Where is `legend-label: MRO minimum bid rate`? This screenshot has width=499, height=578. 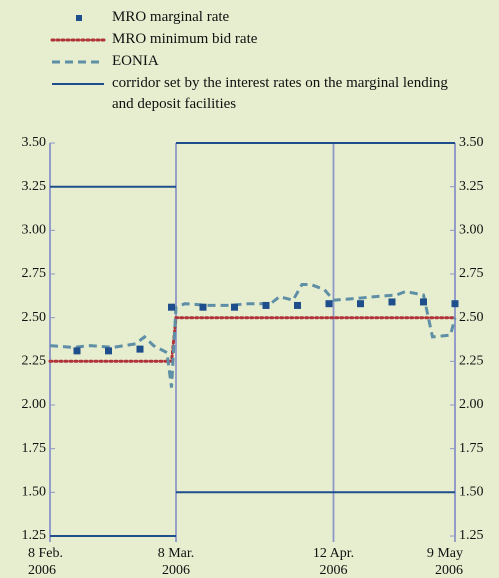 legend-label: MRO minimum bid rate is located at coordinates (185, 39).